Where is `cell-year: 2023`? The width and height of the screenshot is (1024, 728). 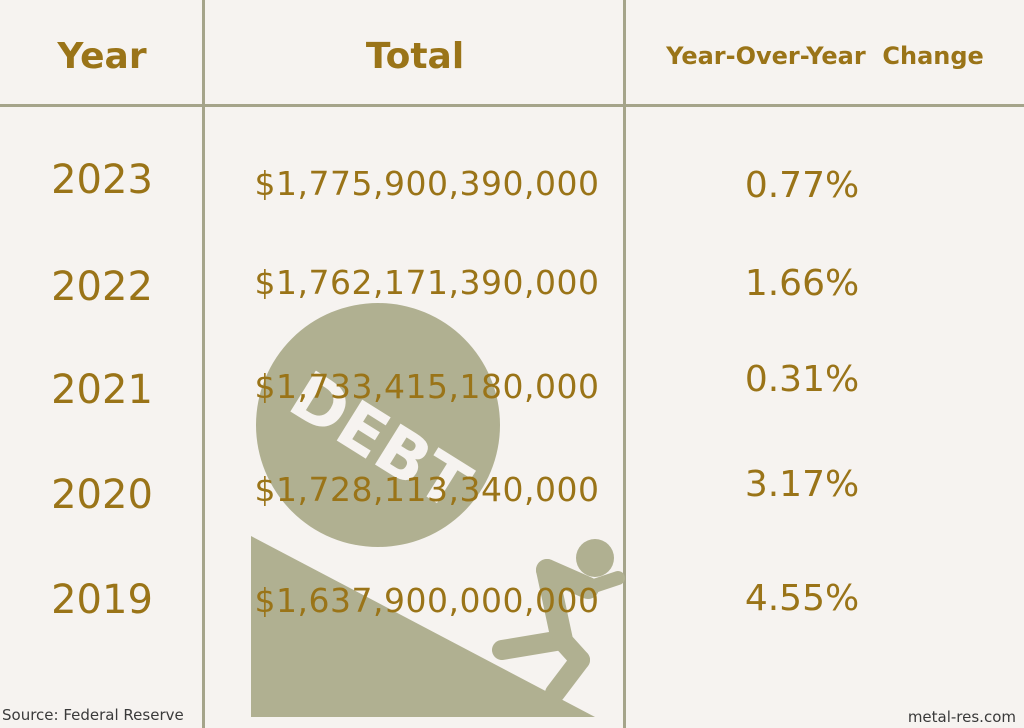 cell-year: 2023 is located at coordinates (102, 180).